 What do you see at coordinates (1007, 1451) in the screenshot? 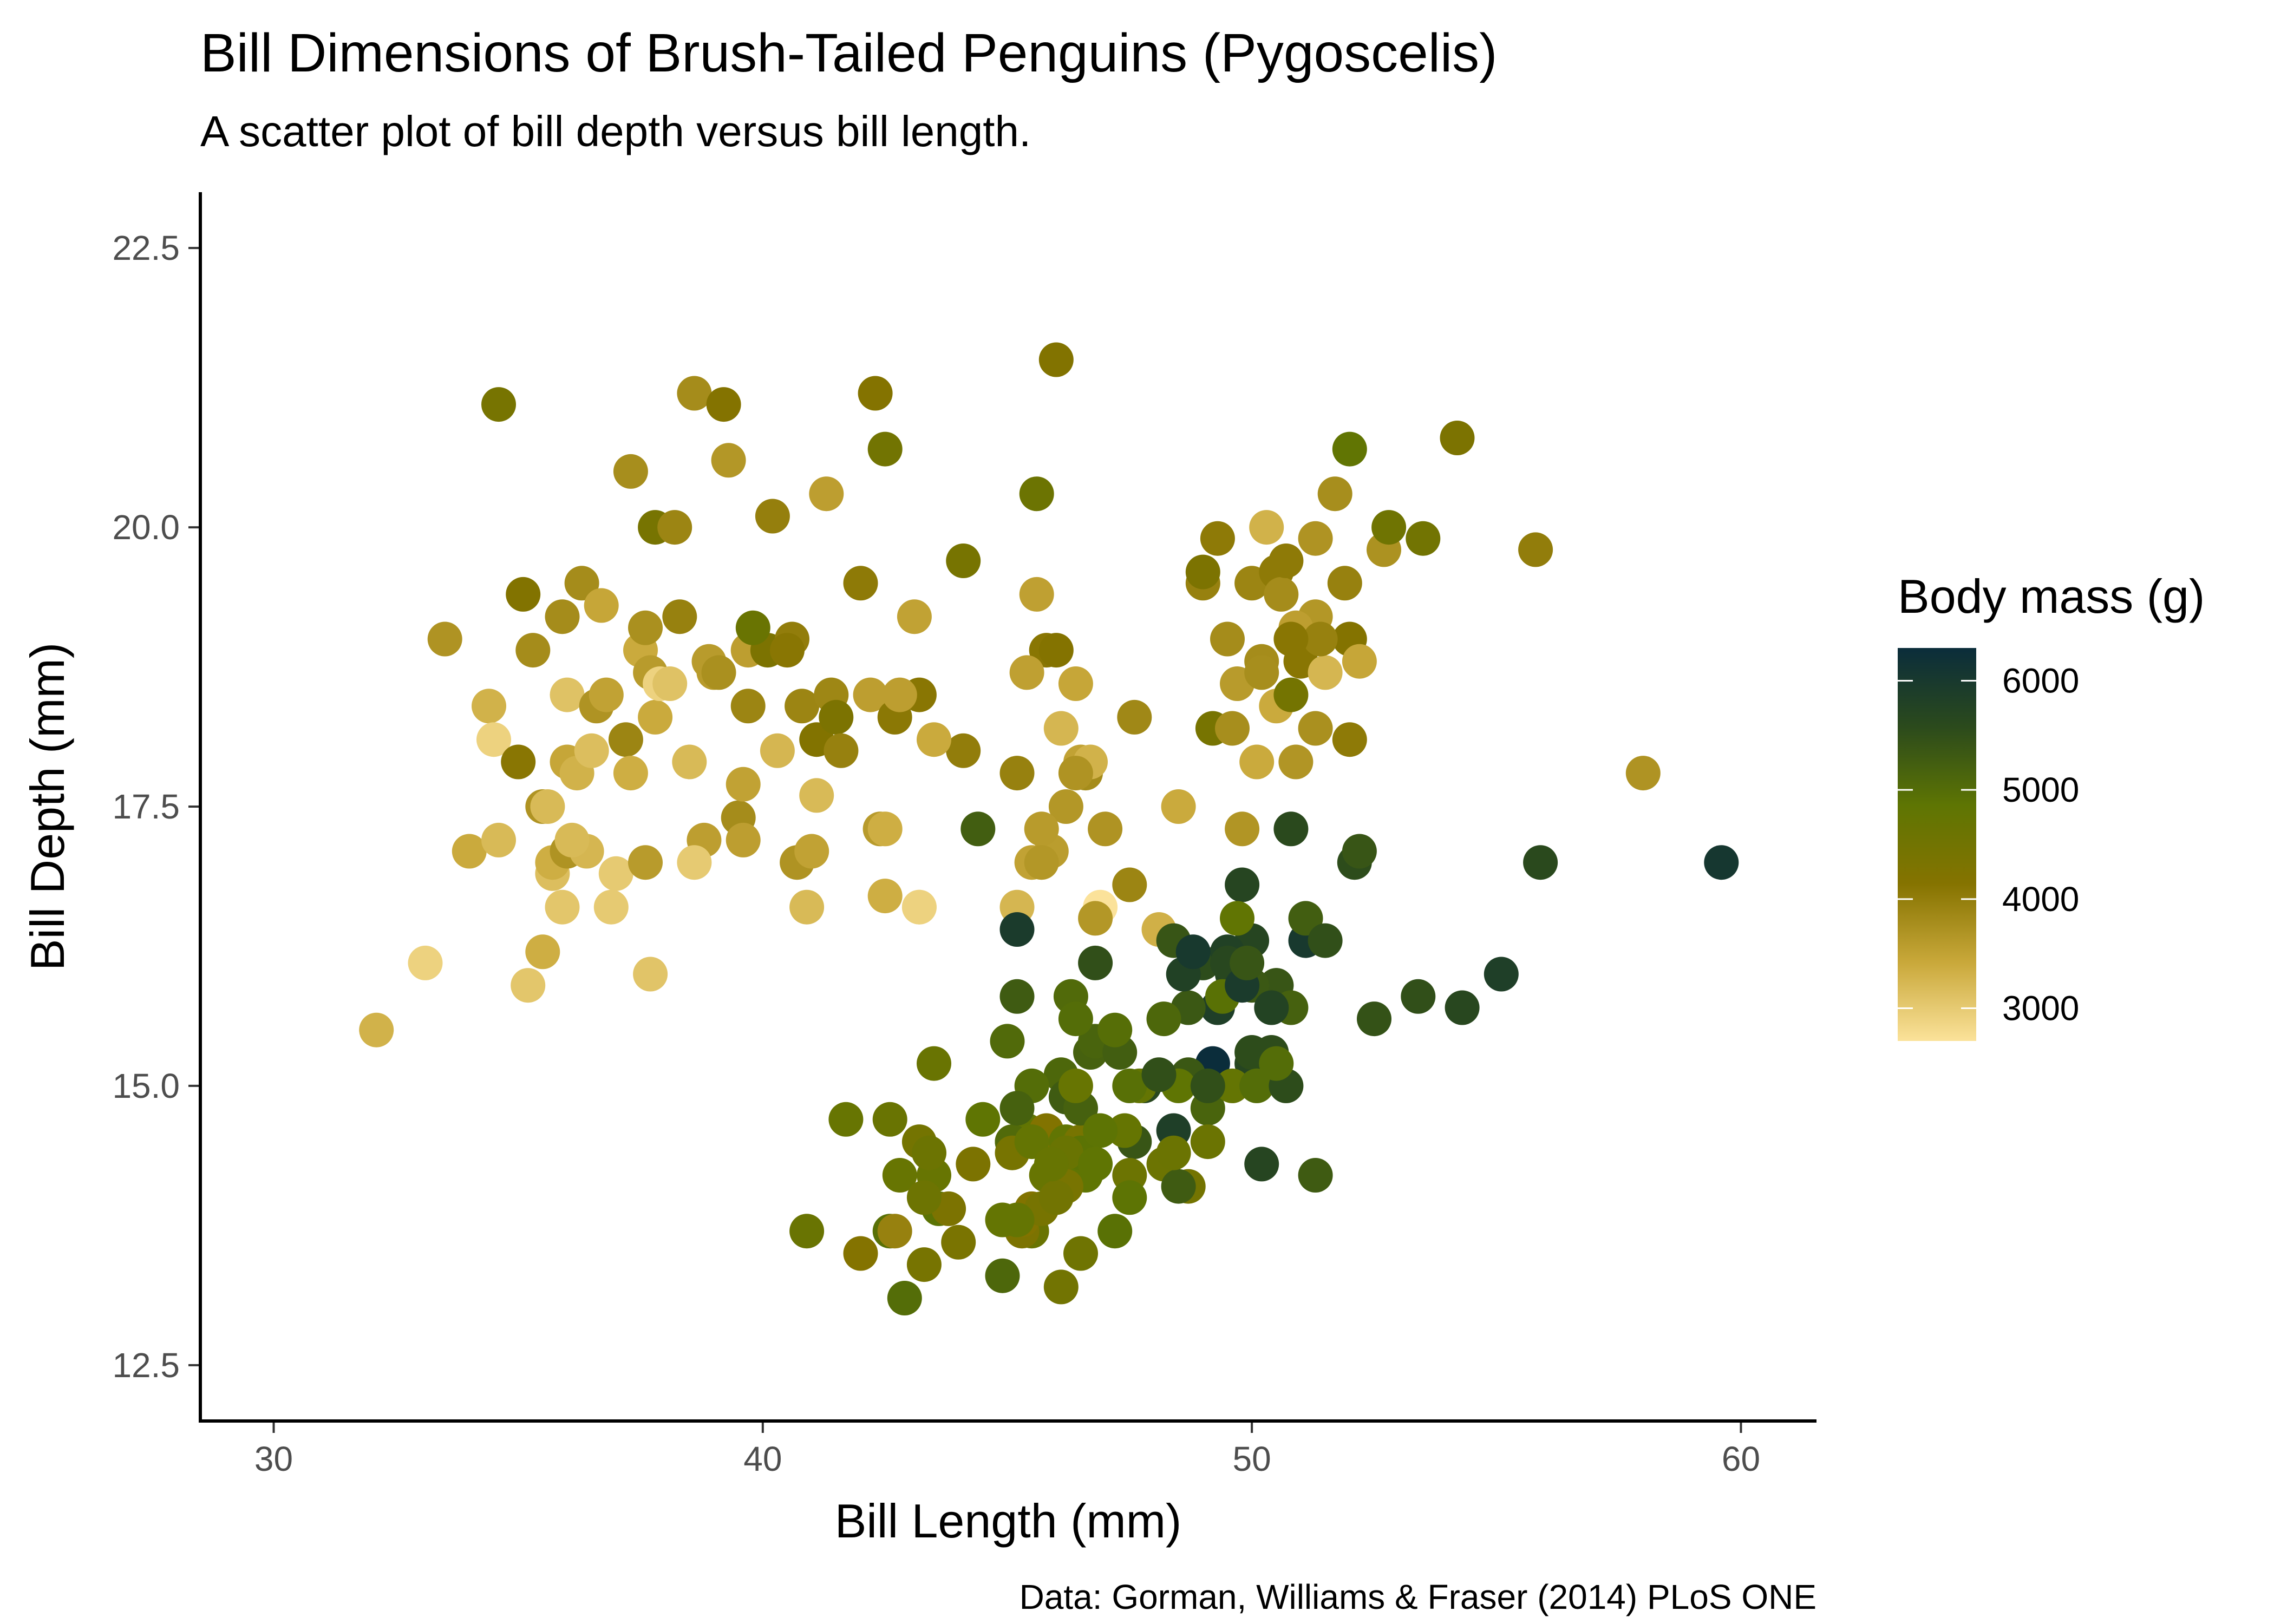
I see `x-axis-ticks: 30 40 50 60` at bounding box center [1007, 1451].